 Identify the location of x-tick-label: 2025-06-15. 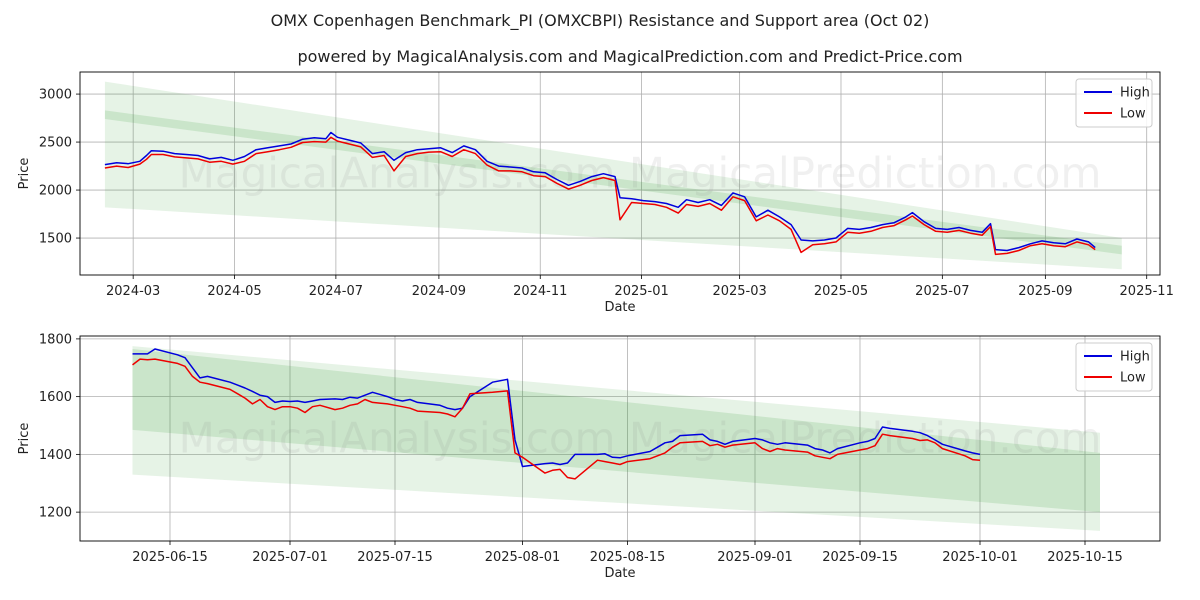
(170, 557).